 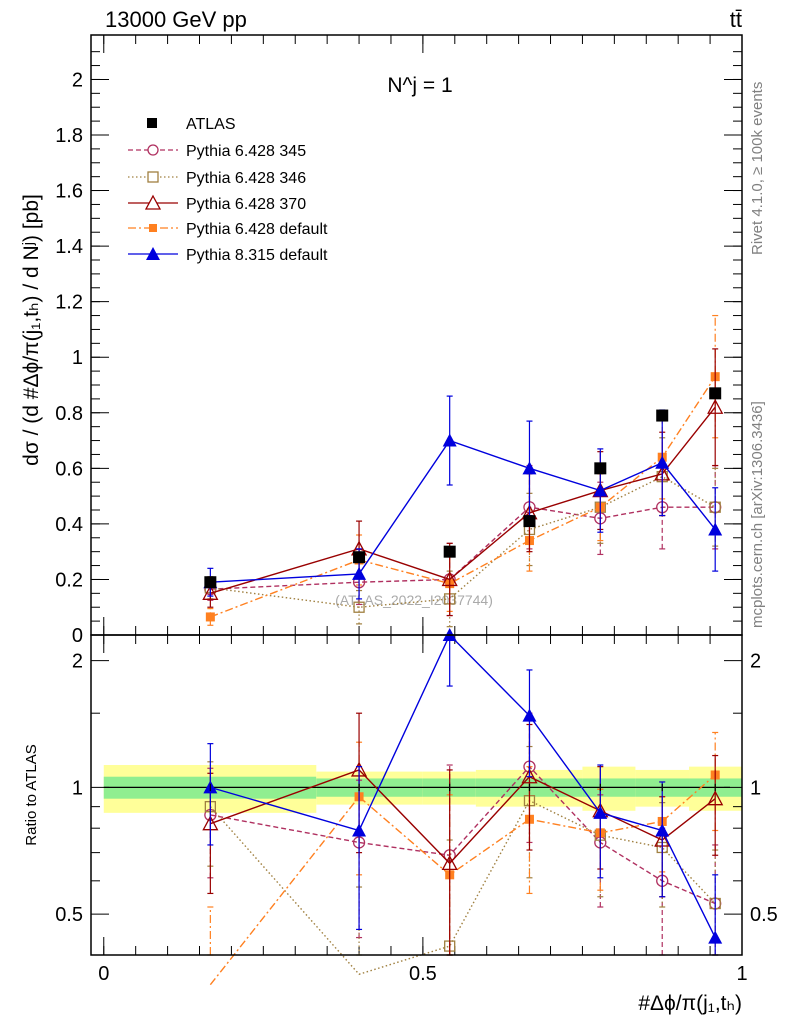 What do you see at coordinates (462, 887) in the screenshot?
I see `ratio-line-p346` at bounding box center [462, 887].